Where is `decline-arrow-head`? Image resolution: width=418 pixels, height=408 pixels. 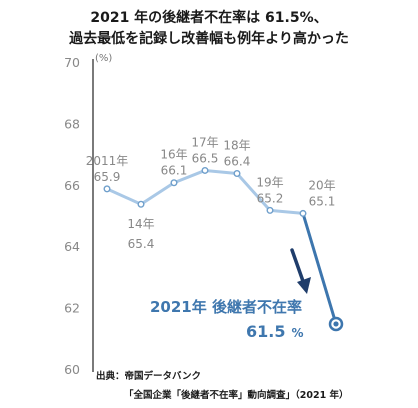 decline-arrow-head is located at coordinates (304, 285).